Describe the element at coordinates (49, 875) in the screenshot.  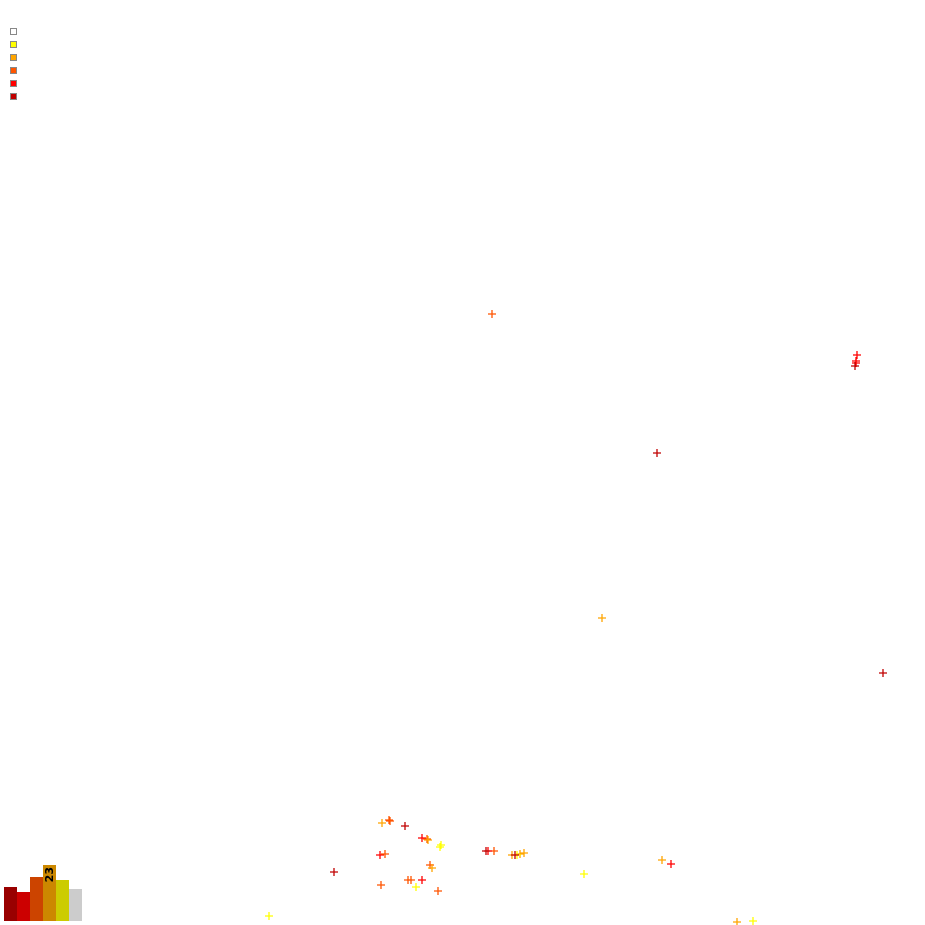
I see `bar-label: 23` at that location.